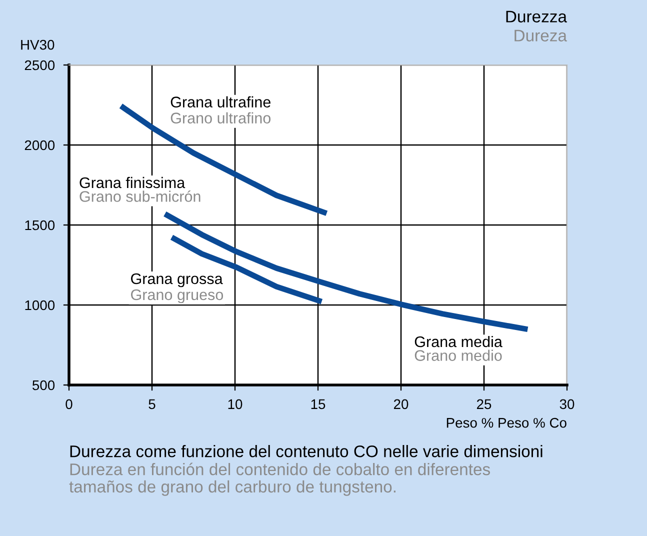  What do you see at coordinates (40, 225) in the screenshot?
I see `y-tick-label: 1500` at bounding box center [40, 225].